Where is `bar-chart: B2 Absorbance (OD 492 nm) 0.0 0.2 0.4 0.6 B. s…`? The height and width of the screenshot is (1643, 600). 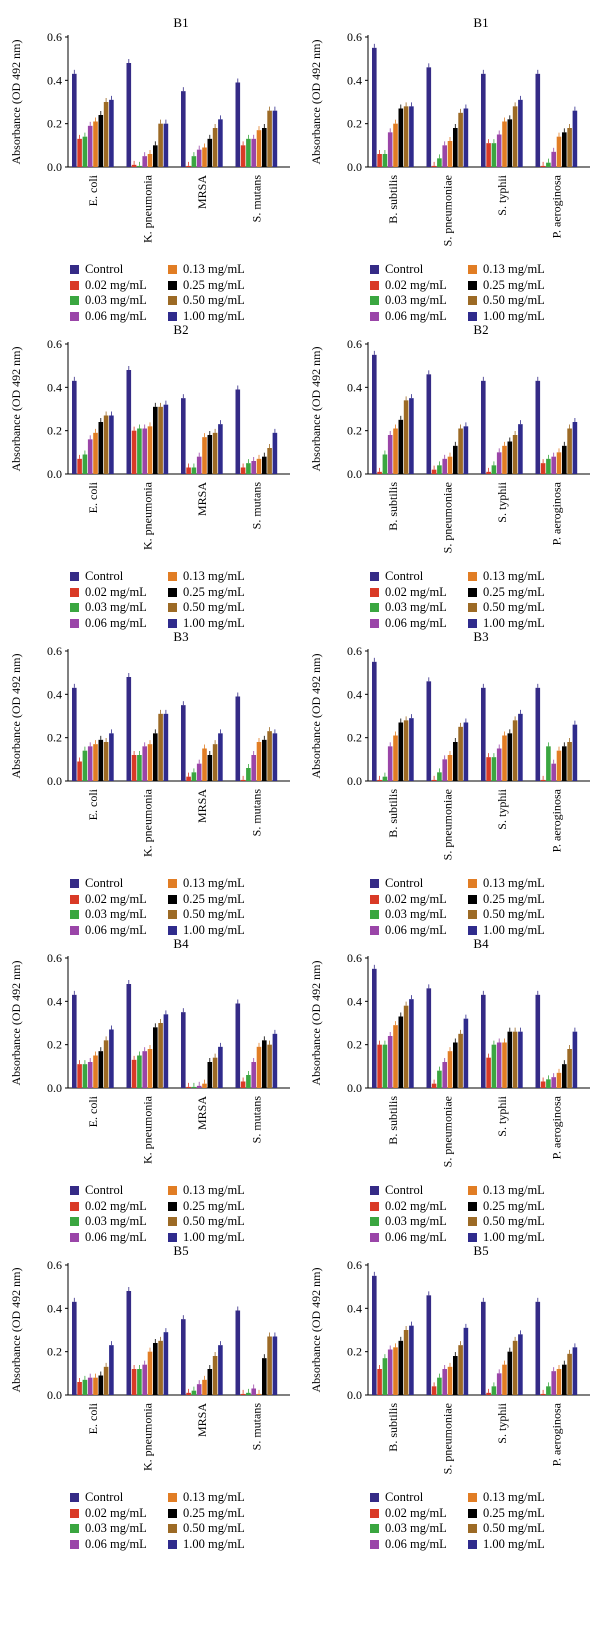 bar-chart: B2 Absorbance (OD 492 nm) 0.0 0.2 0.4 0.6 B. s… is located at coordinates (449, 437).